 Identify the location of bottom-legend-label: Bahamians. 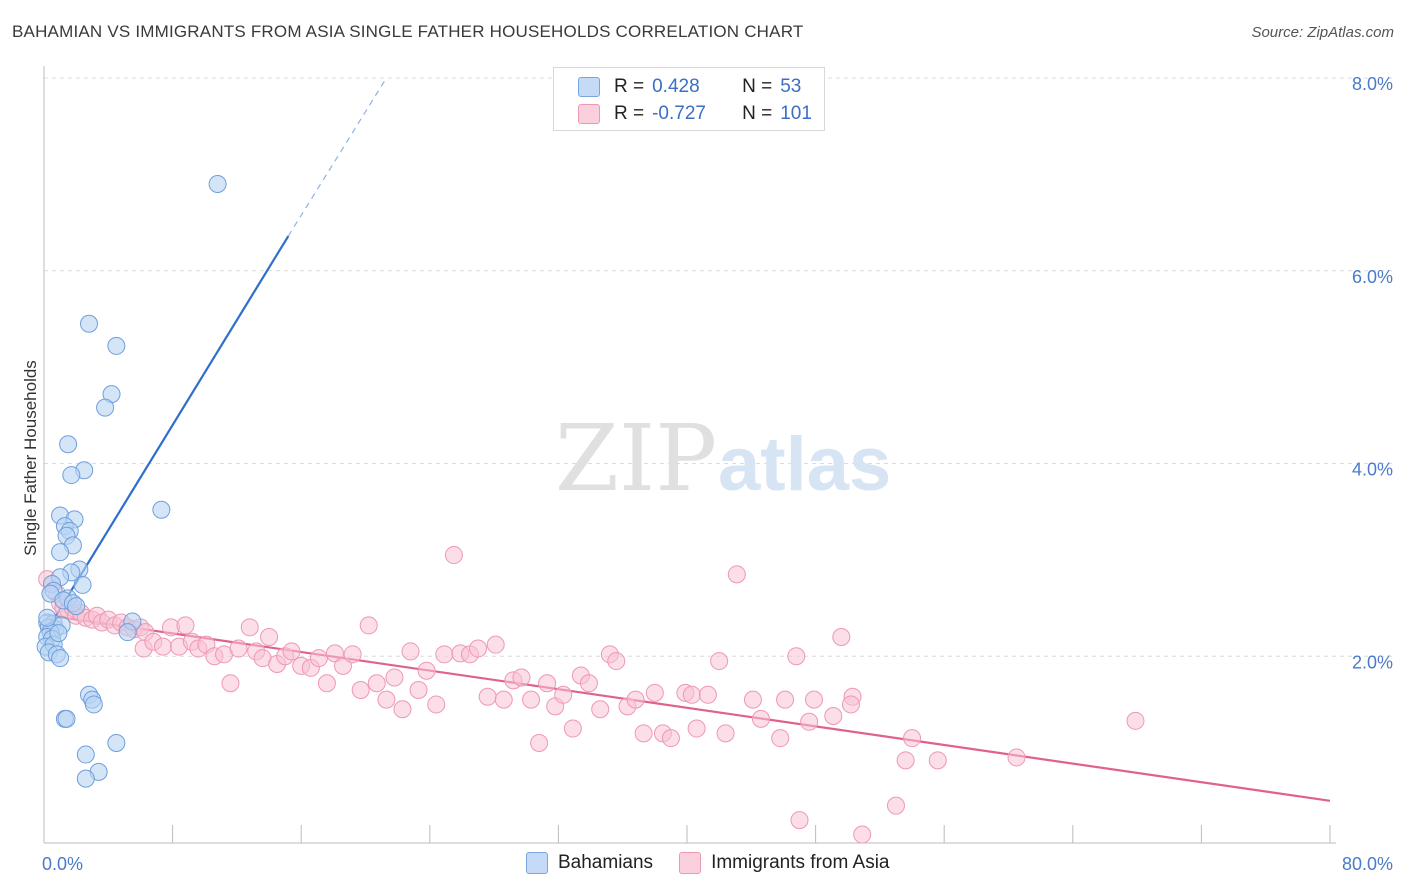
(606, 862).